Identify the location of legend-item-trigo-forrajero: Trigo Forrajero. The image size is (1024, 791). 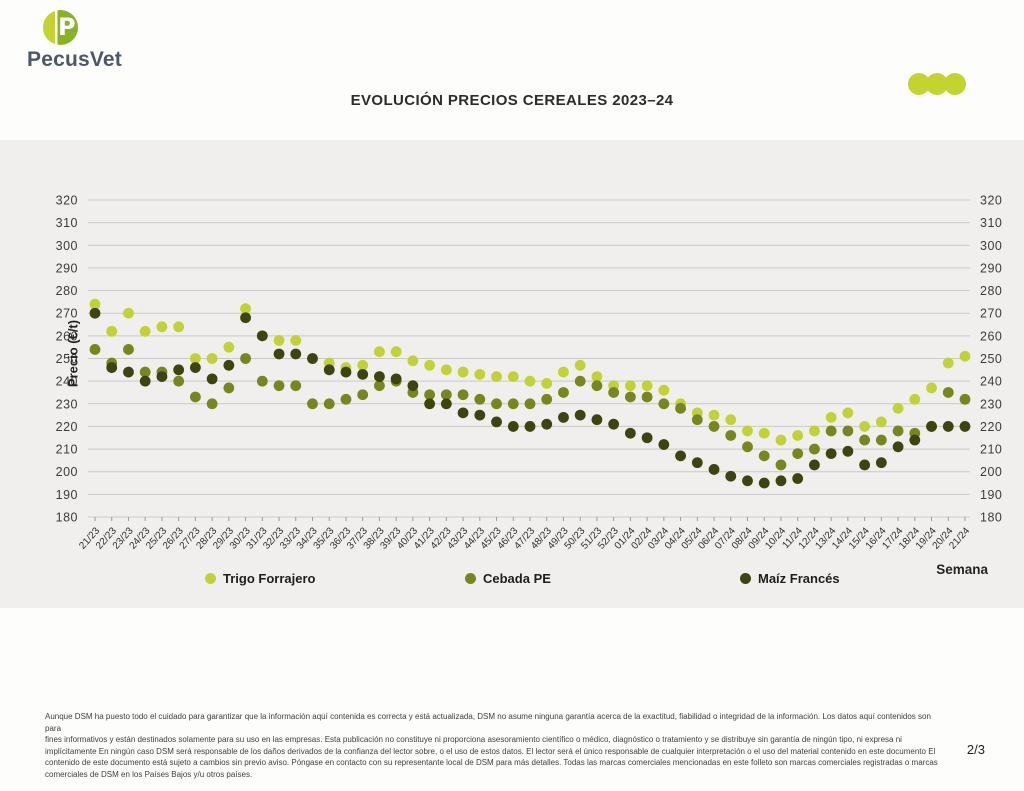
(260, 578).